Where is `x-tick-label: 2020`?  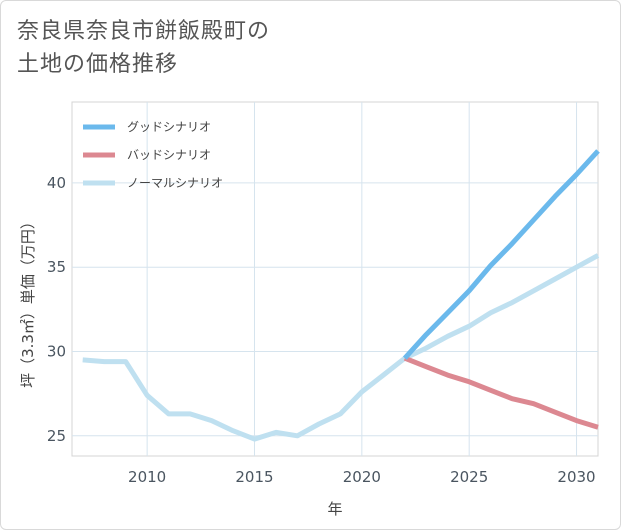
x-tick-label: 2020 is located at coordinates (362, 477).